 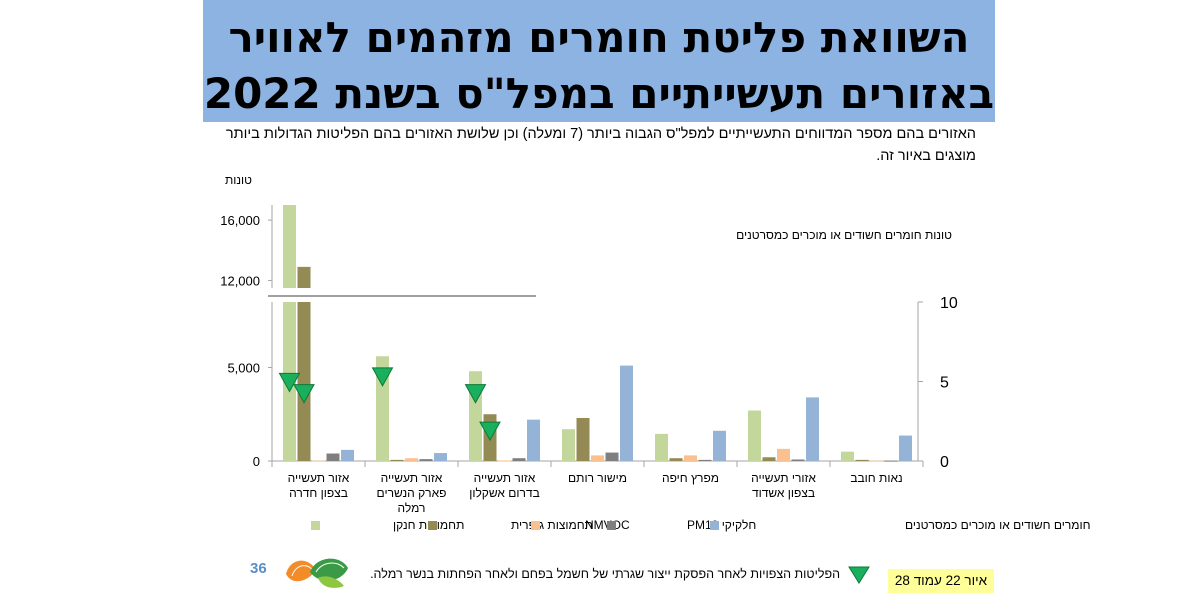 I want to click on right-tick-label: 0, so click(x=944, y=462).